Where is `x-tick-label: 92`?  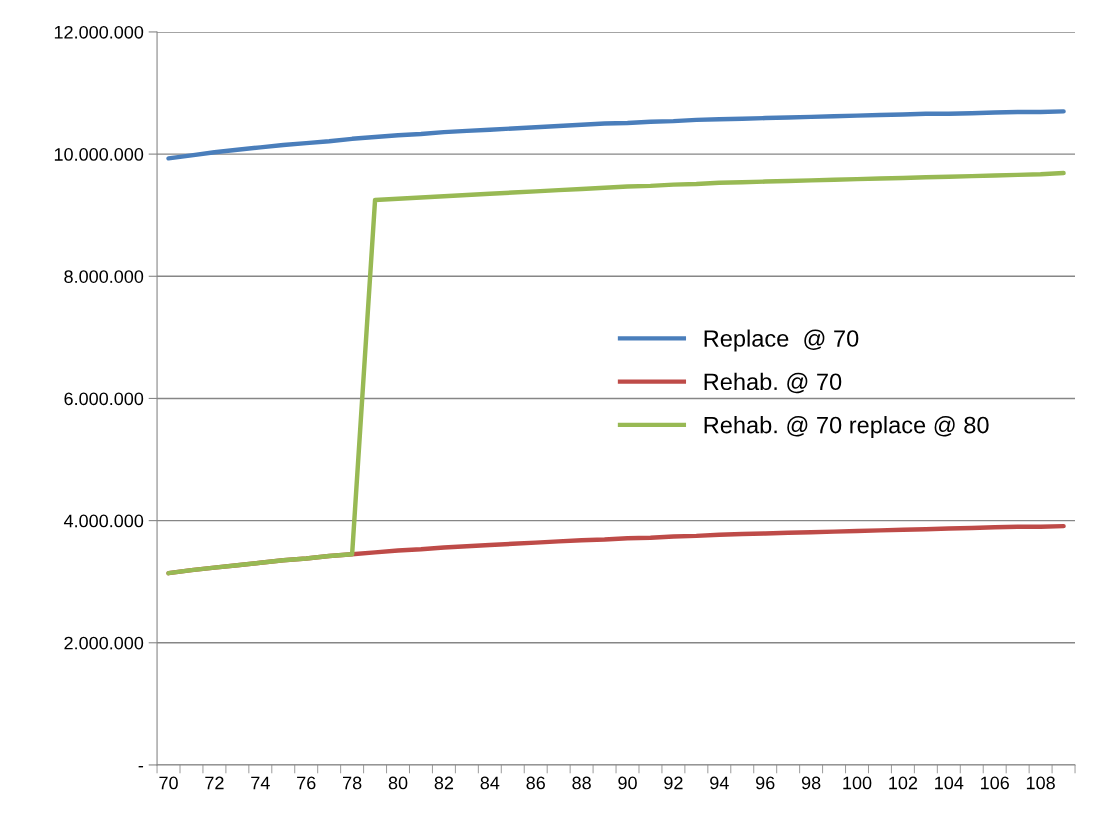 x-tick-label: 92 is located at coordinates (673, 783).